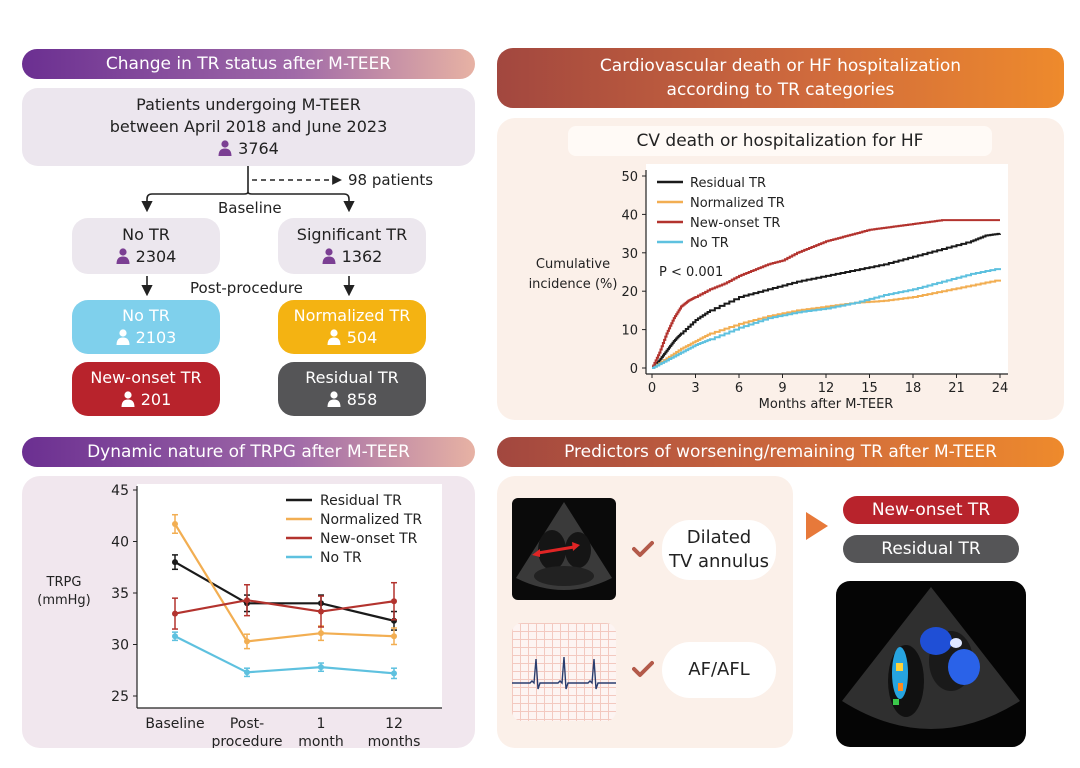 This screenshot has width=1080, height=768. I want to click on normalized-label: Normalized TR, so click(352, 315).